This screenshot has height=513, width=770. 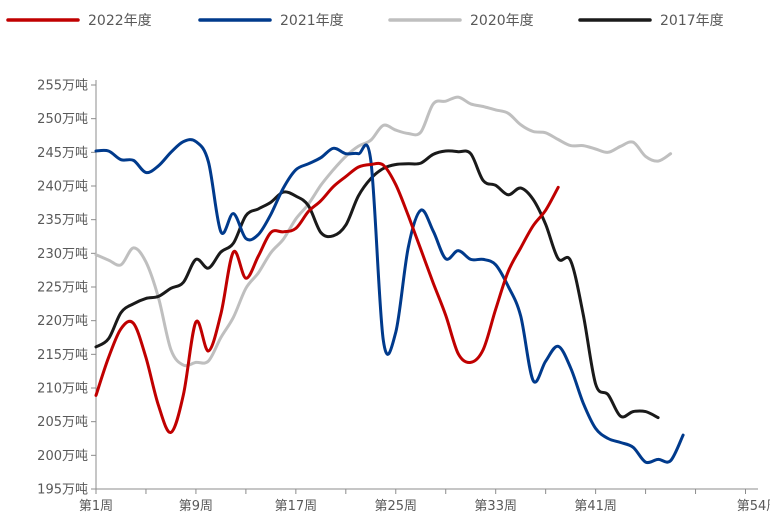 What do you see at coordinates (312, 21) in the screenshot?
I see `legend-label: 2021年度` at bounding box center [312, 21].